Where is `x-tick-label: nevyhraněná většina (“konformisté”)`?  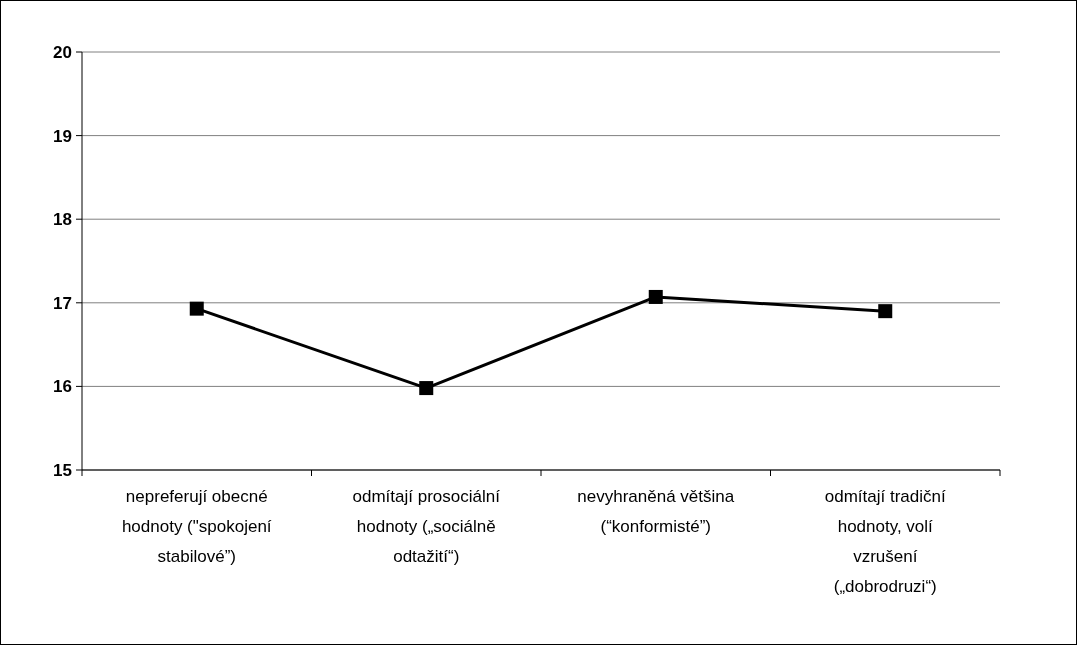 x-tick-label: nevyhraněná většina (“konformisté”) is located at coordinates (656, 511).